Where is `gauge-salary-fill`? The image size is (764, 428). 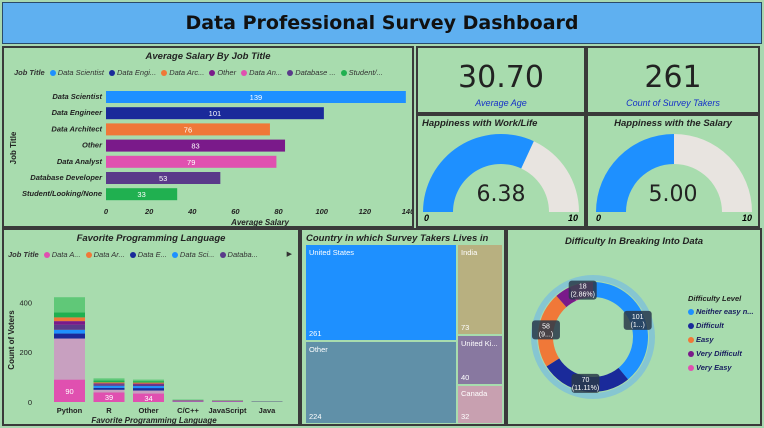
gauge-salary-fill is located at coordinates (635, 173).